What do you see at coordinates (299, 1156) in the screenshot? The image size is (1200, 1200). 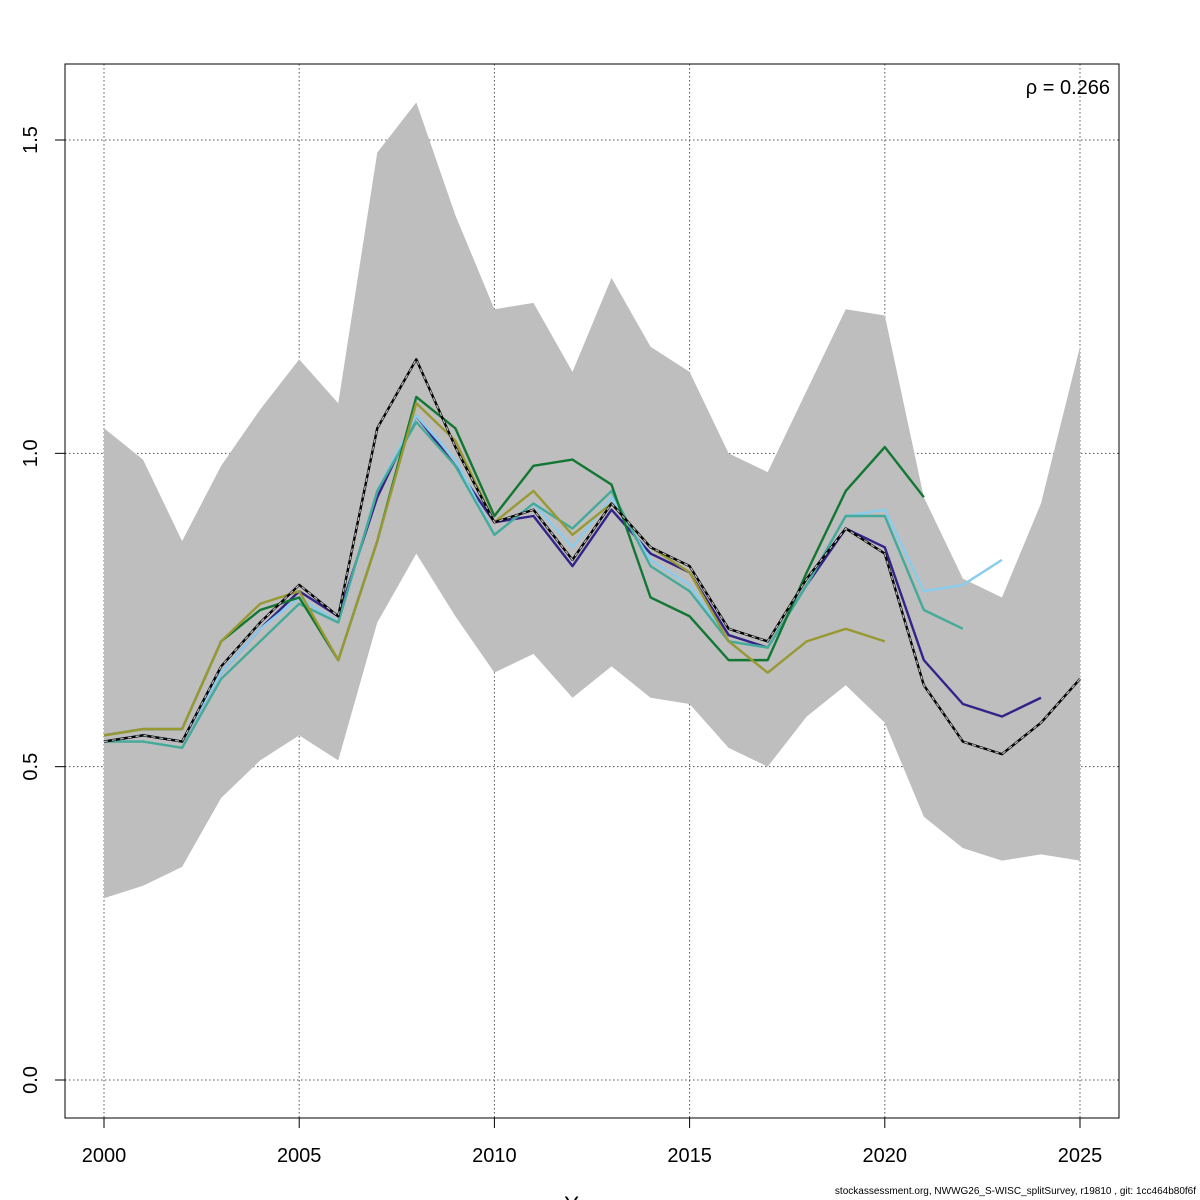 I see `x-tick-label: 2005` at bounding box center [299, 1156].